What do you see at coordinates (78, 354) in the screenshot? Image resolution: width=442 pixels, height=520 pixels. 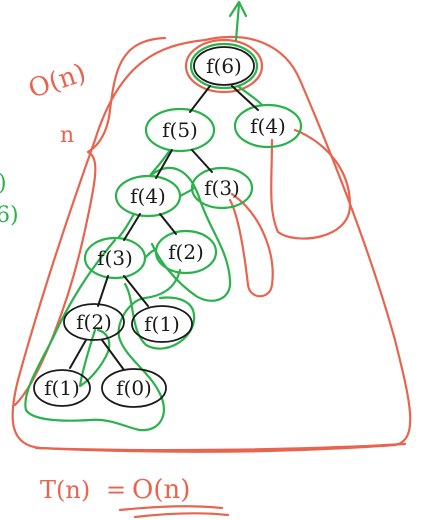 I see `edge-f2-f1` at bounding box center [78, 354].